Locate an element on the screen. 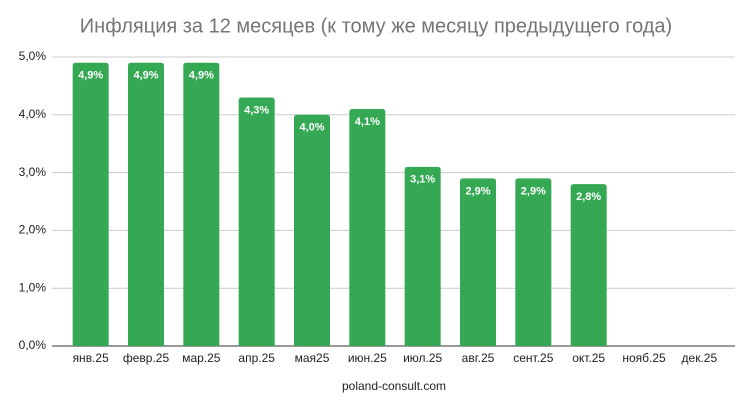 The image size is (750, 408). x-tick-label: окт.25 is located at coordinates (588, 358).